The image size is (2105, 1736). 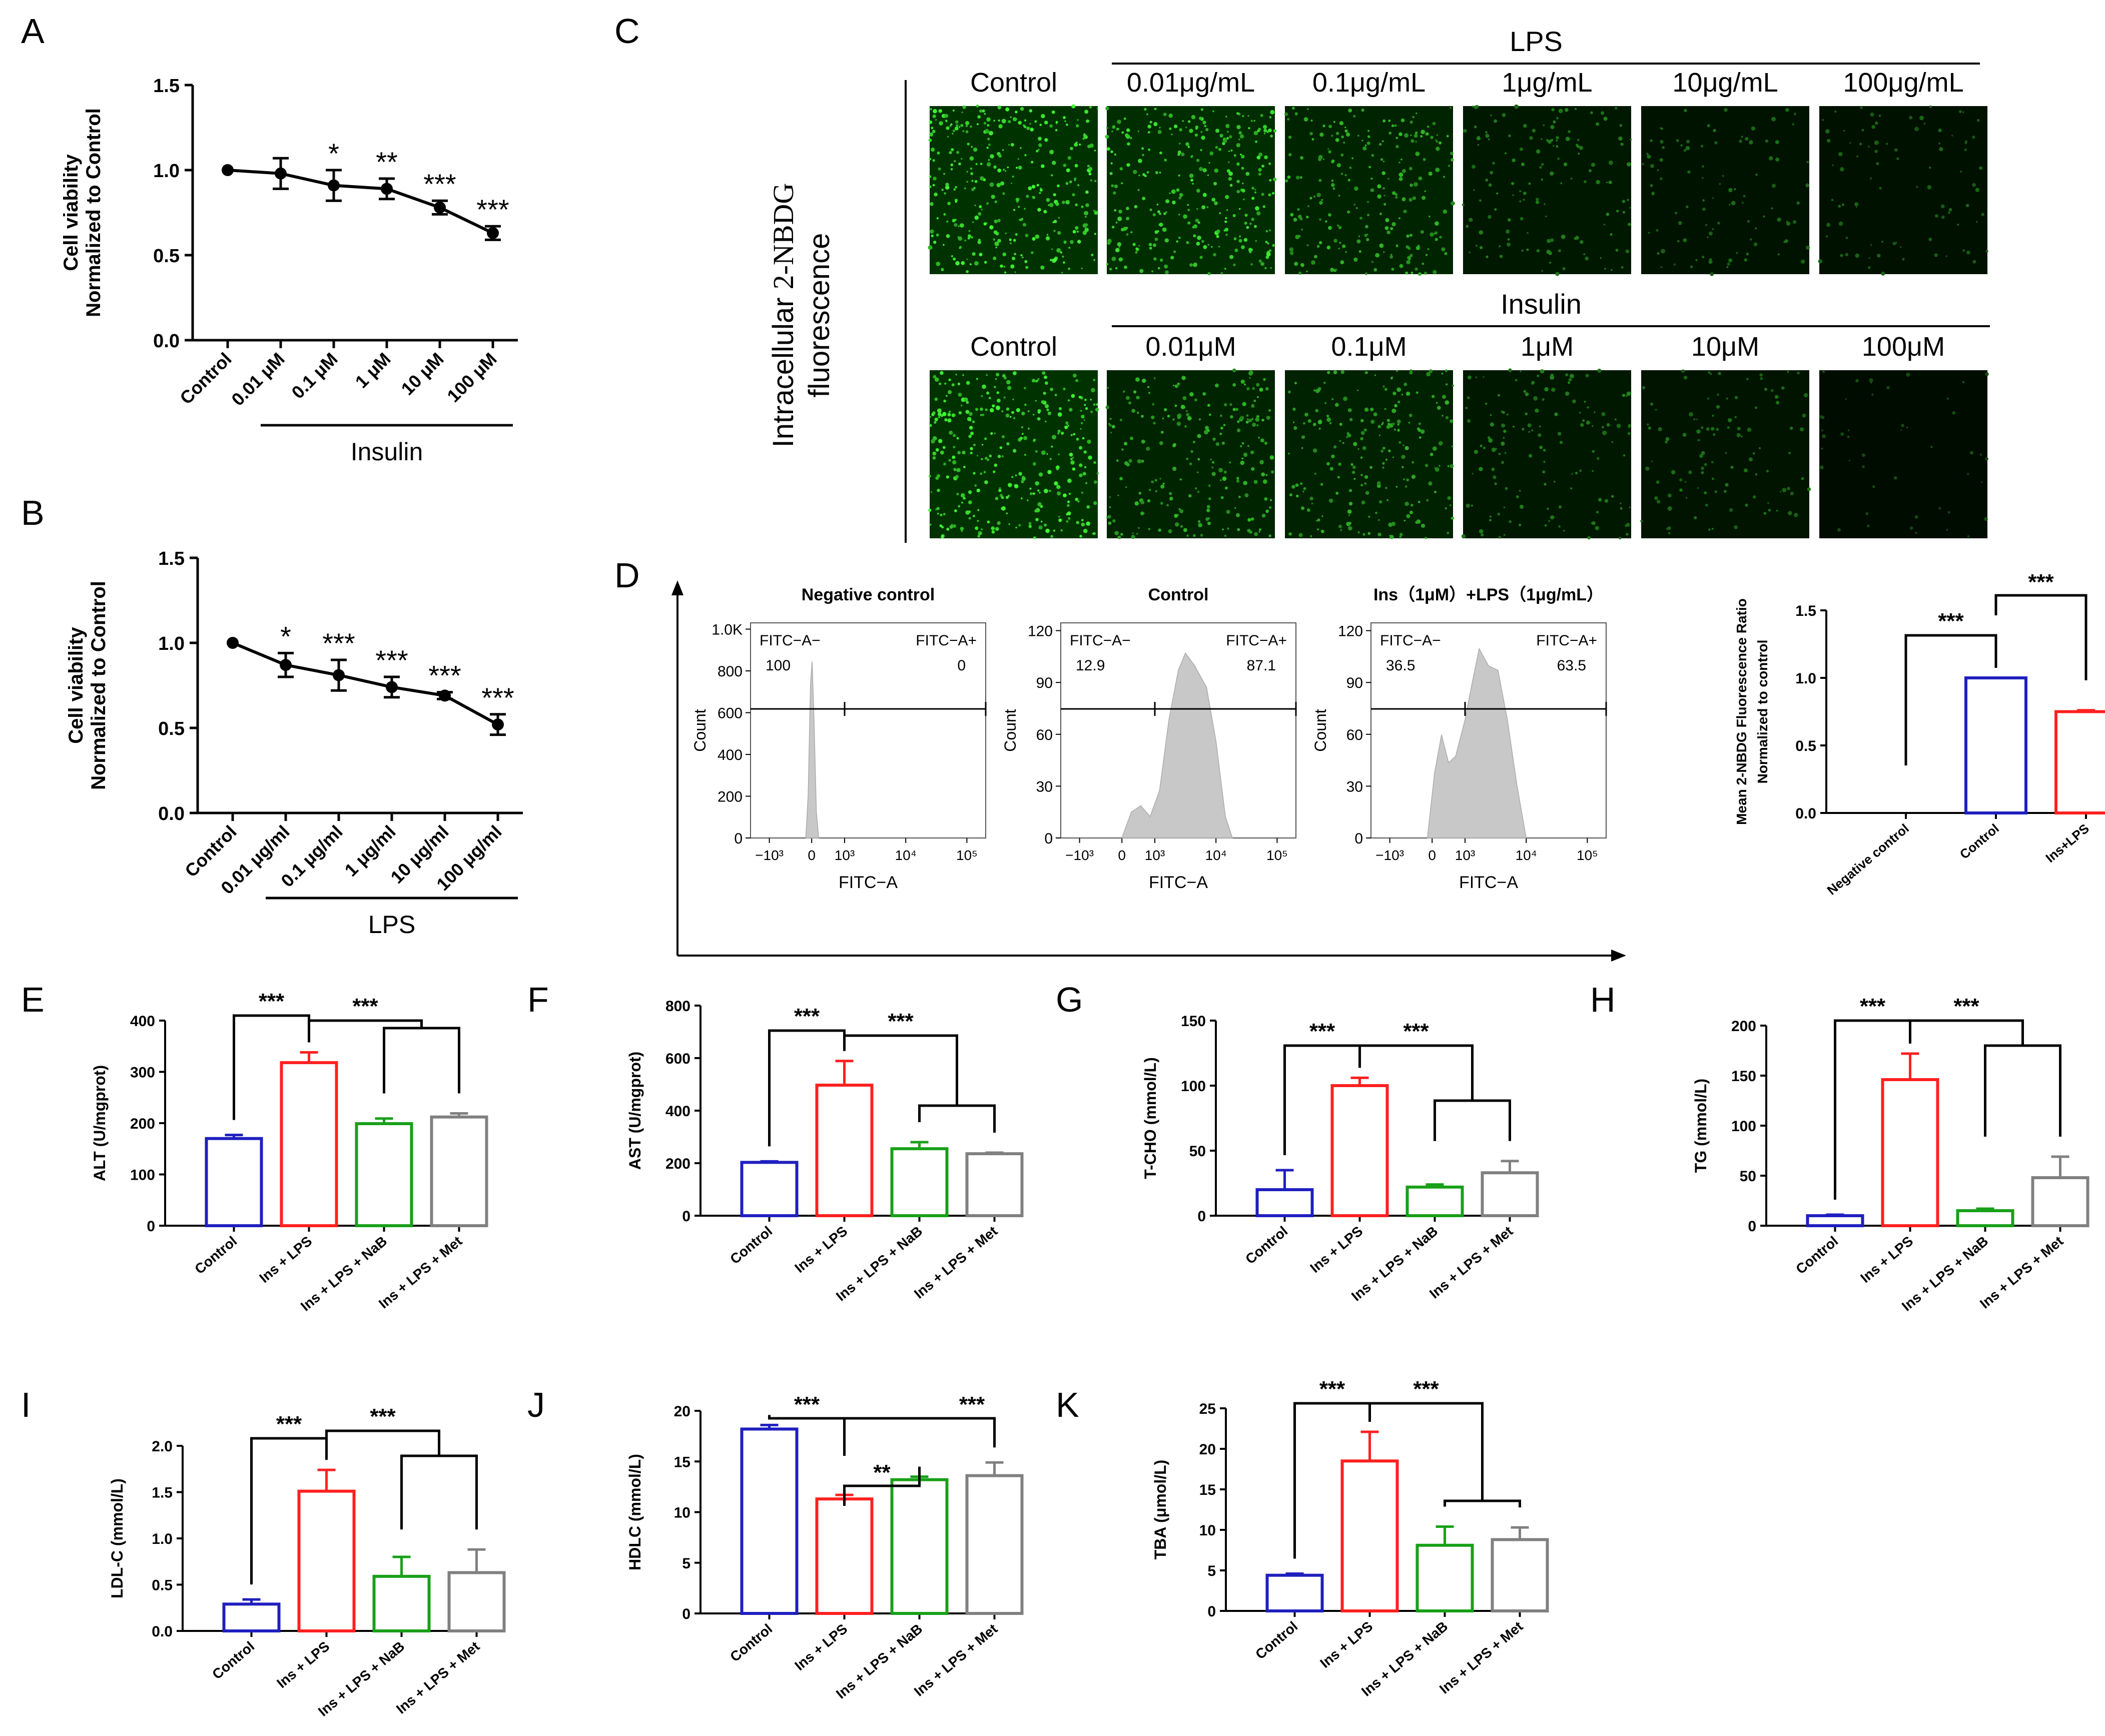 I want to click on bar, so click(x=459, y=1171).